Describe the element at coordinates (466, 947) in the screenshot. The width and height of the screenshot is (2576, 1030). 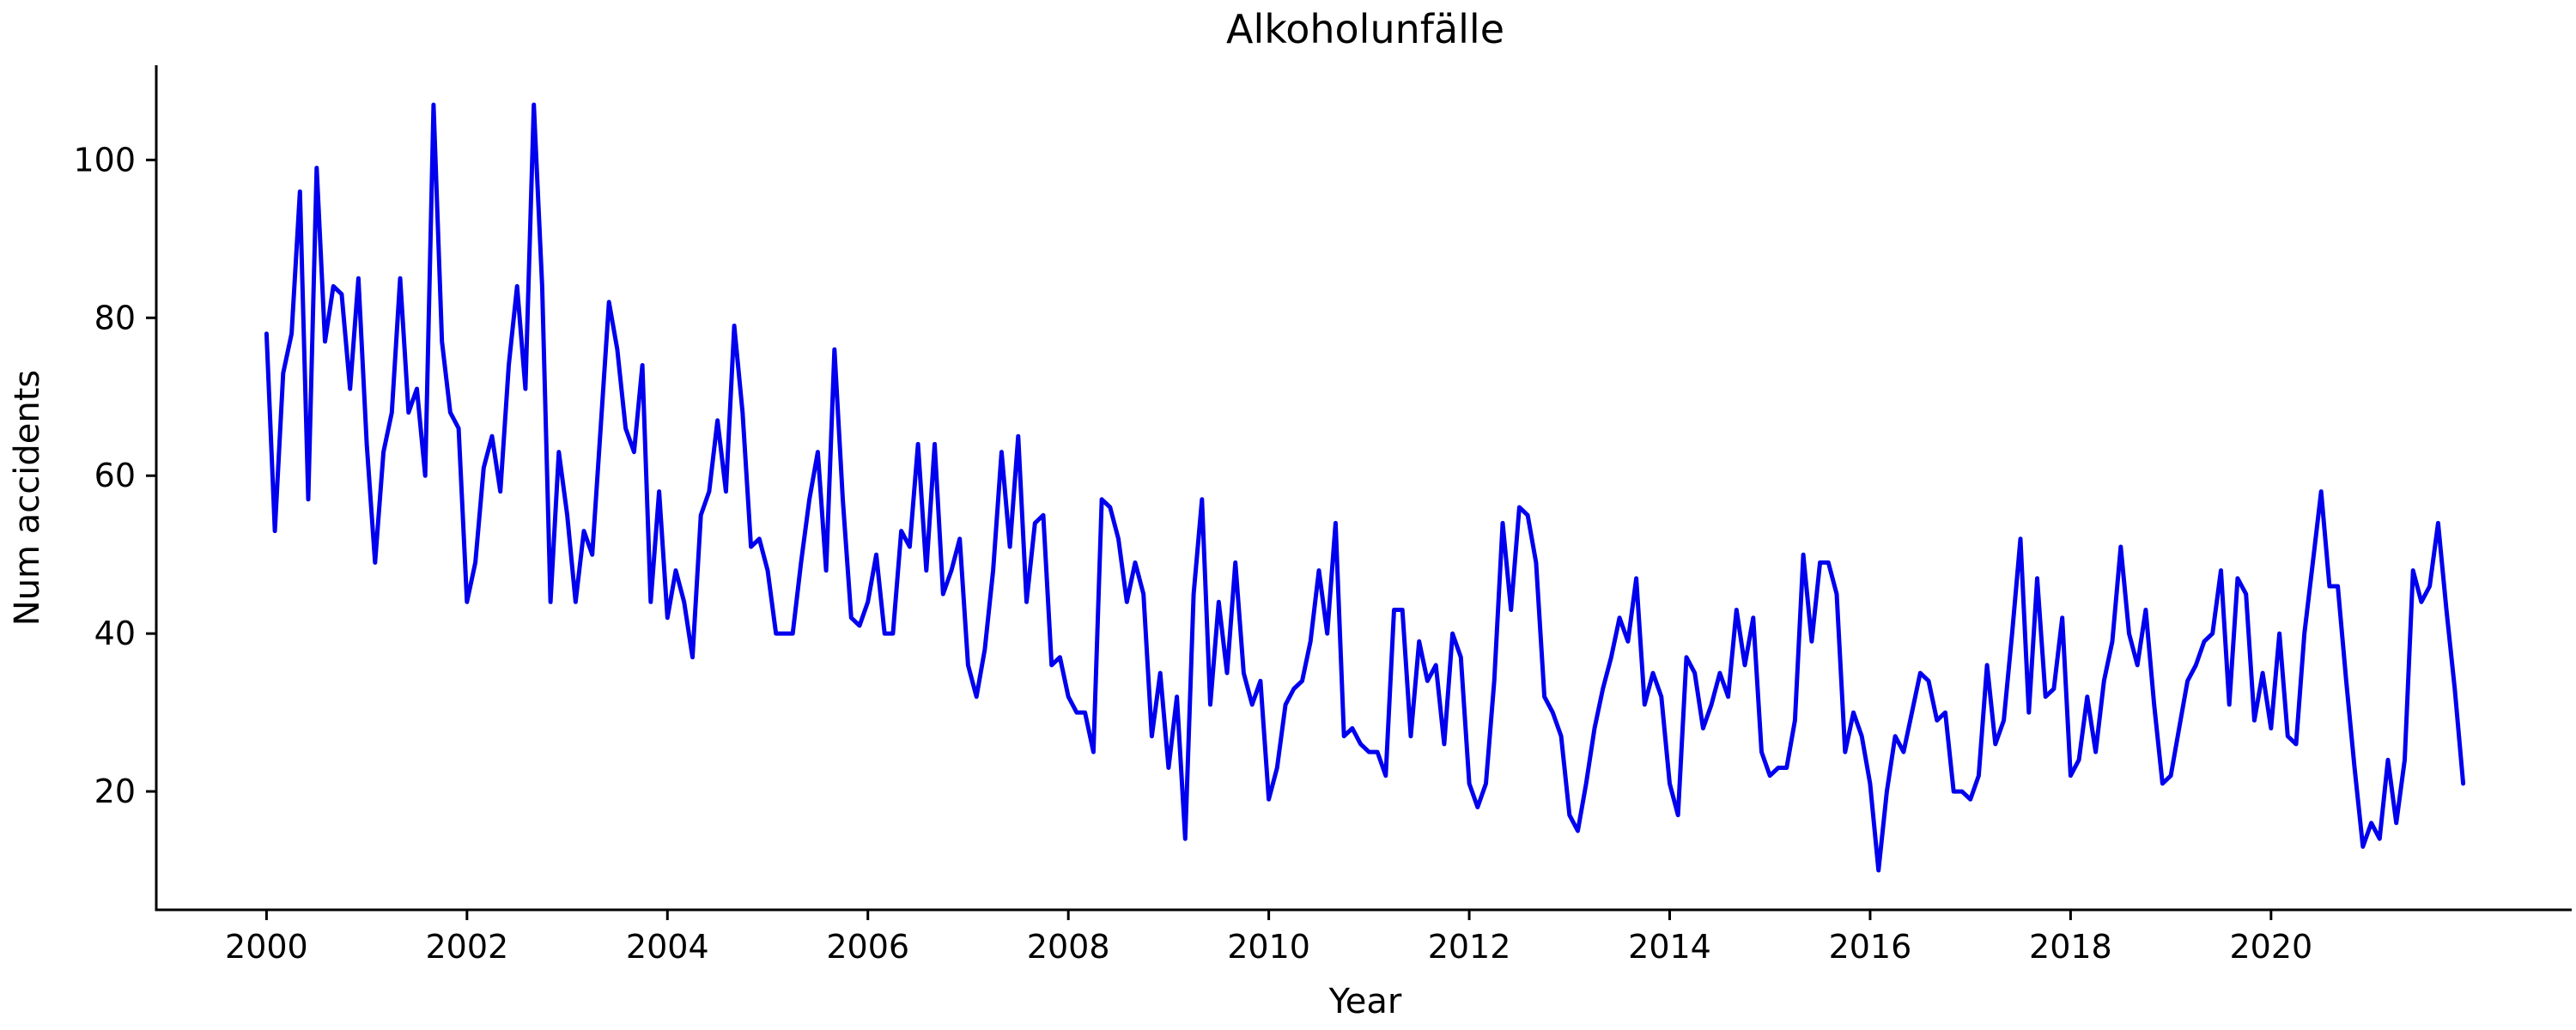
I see `x-tick-label: 2002` at that location.